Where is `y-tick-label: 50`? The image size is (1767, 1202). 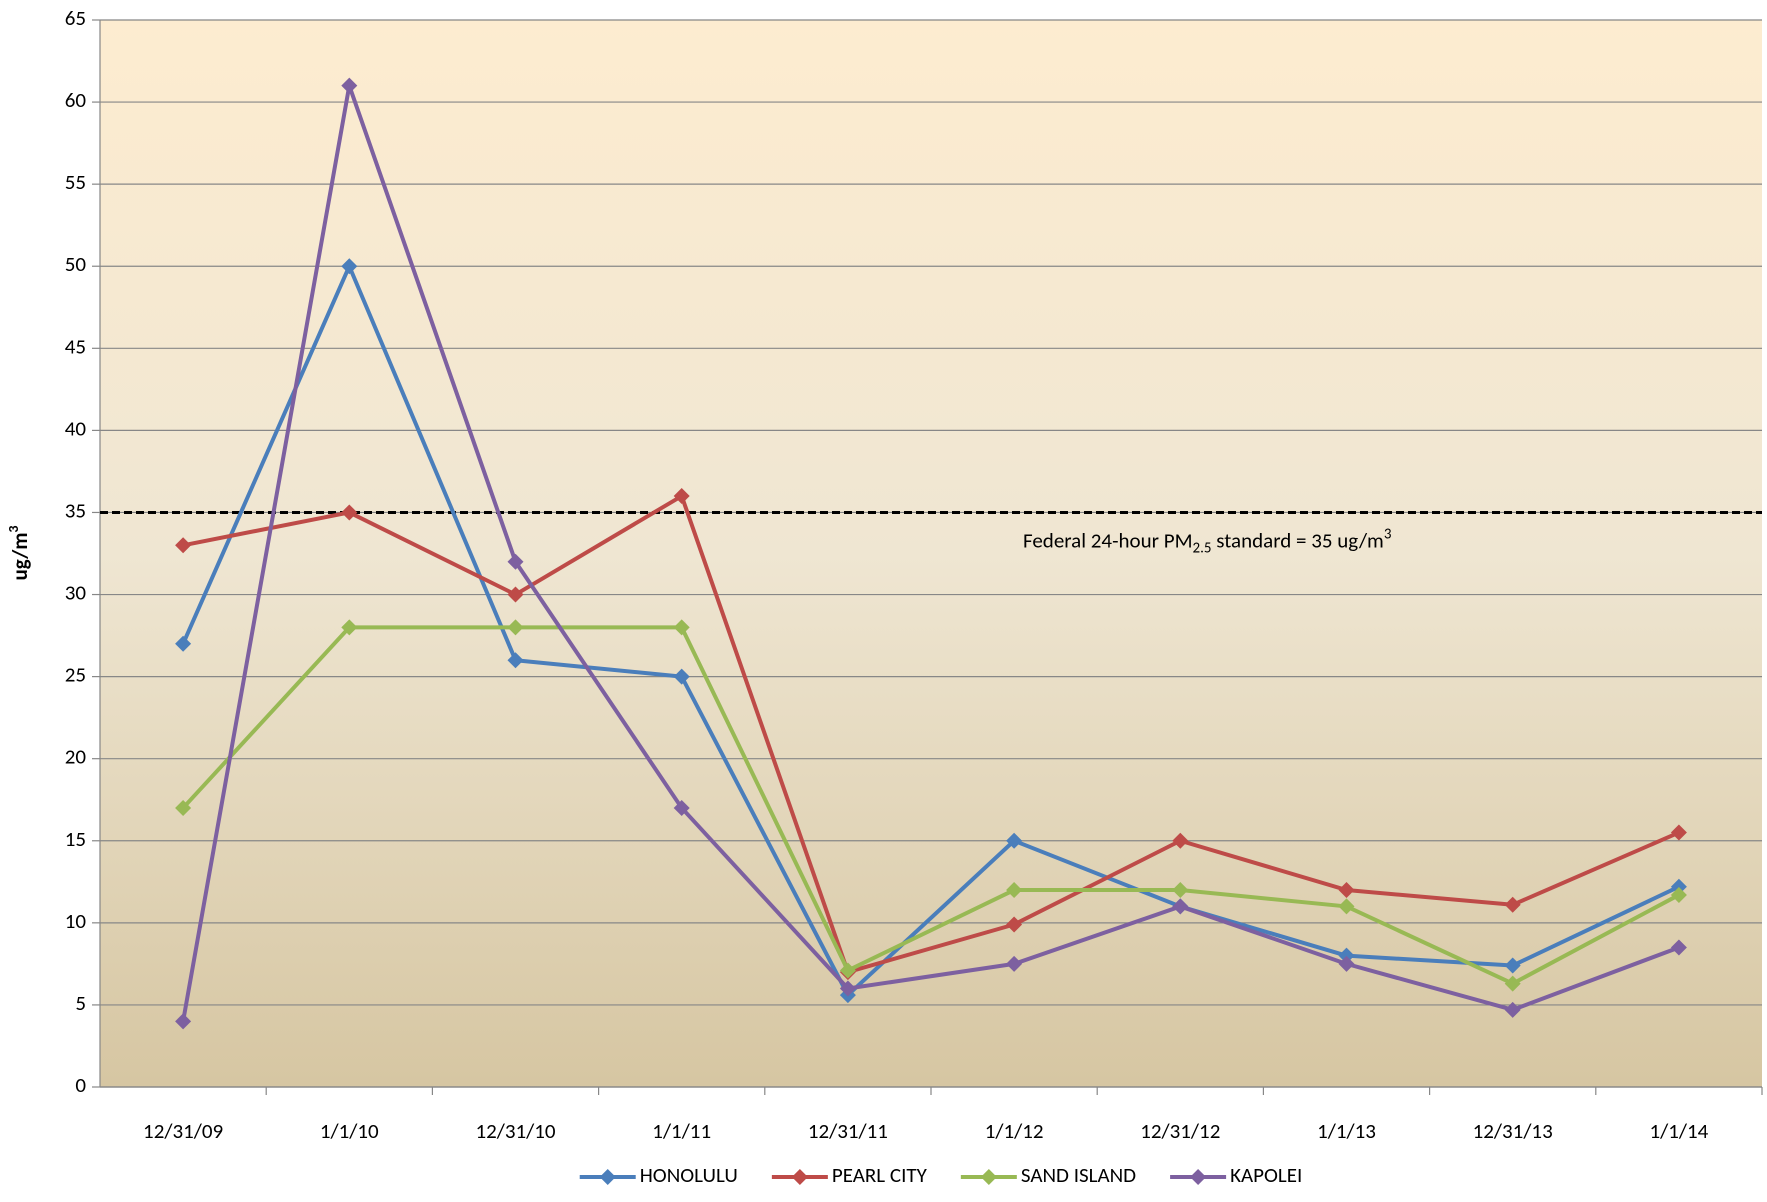 y-tick-label: 50 is located at coordinates (76, 264).